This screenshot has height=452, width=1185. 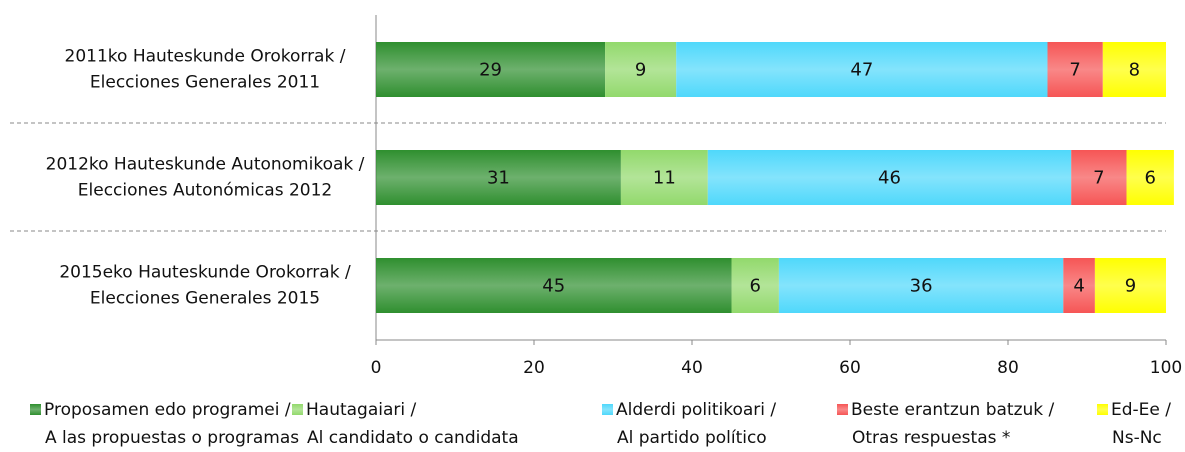 I want to click on legend-label: Al candidato o candidata, so click(x=413, y=438).